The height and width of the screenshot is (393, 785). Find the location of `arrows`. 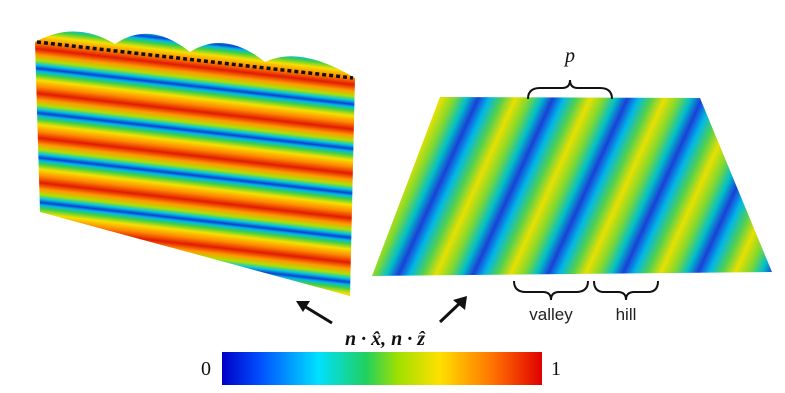

arrows is located at coordinates (381, 310).